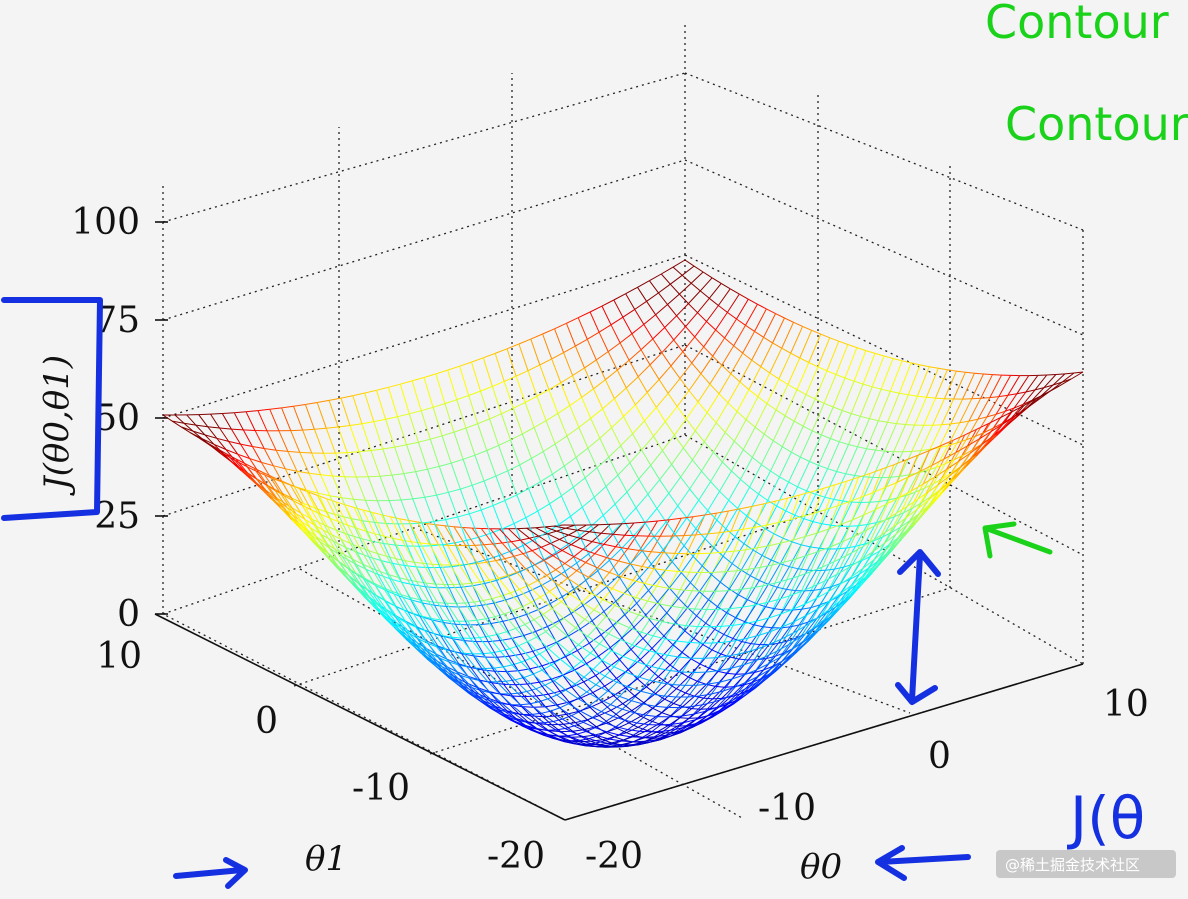 Image resolution: width=1188 pixels, height=899 pixels. I want to click on grid-horz, so click(884, 450).